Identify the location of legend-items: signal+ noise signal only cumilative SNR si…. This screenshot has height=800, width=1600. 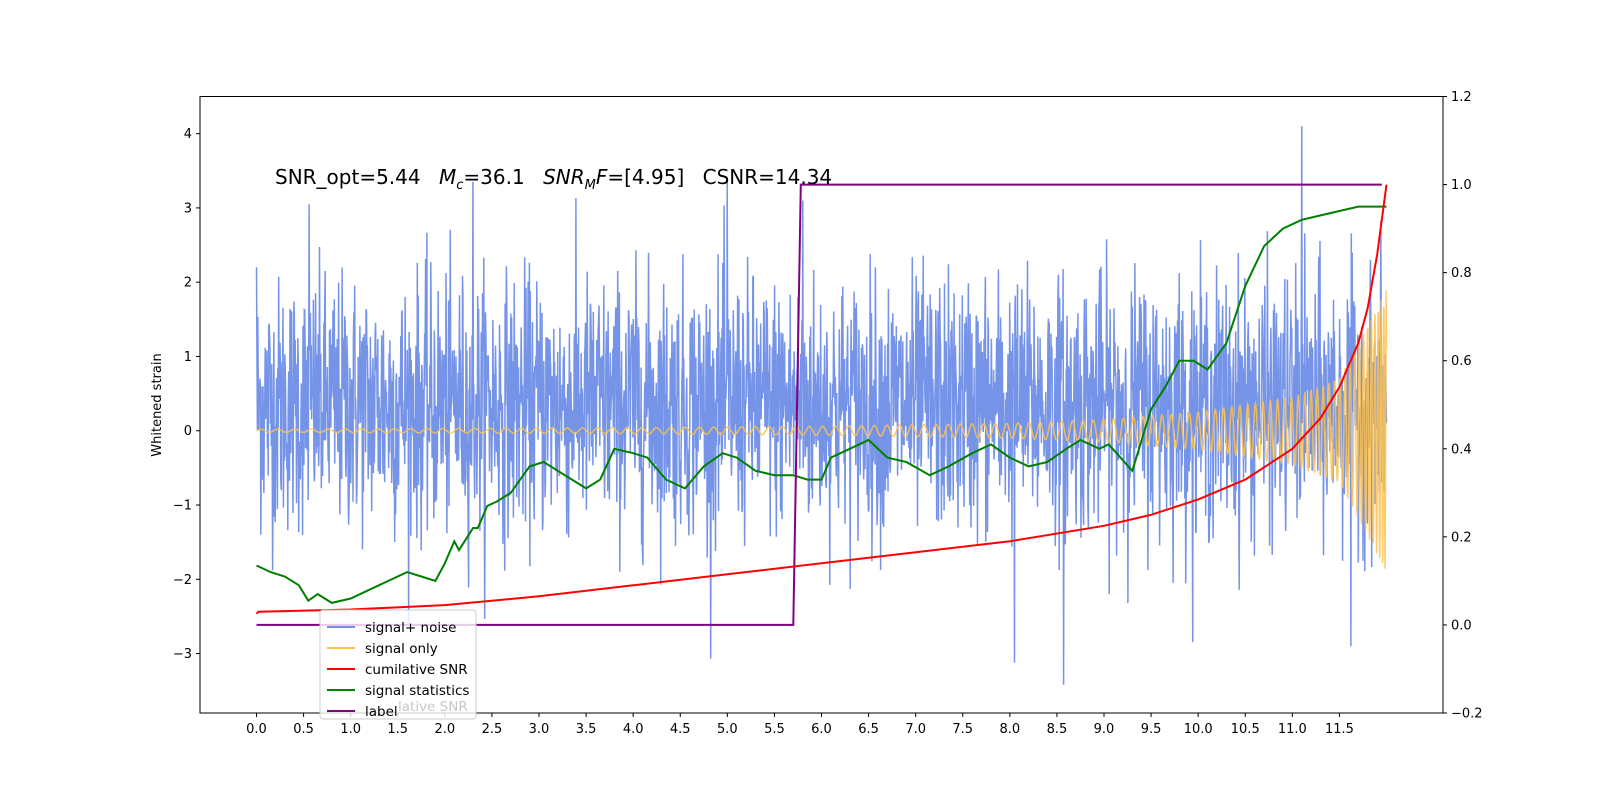
(398, 670).